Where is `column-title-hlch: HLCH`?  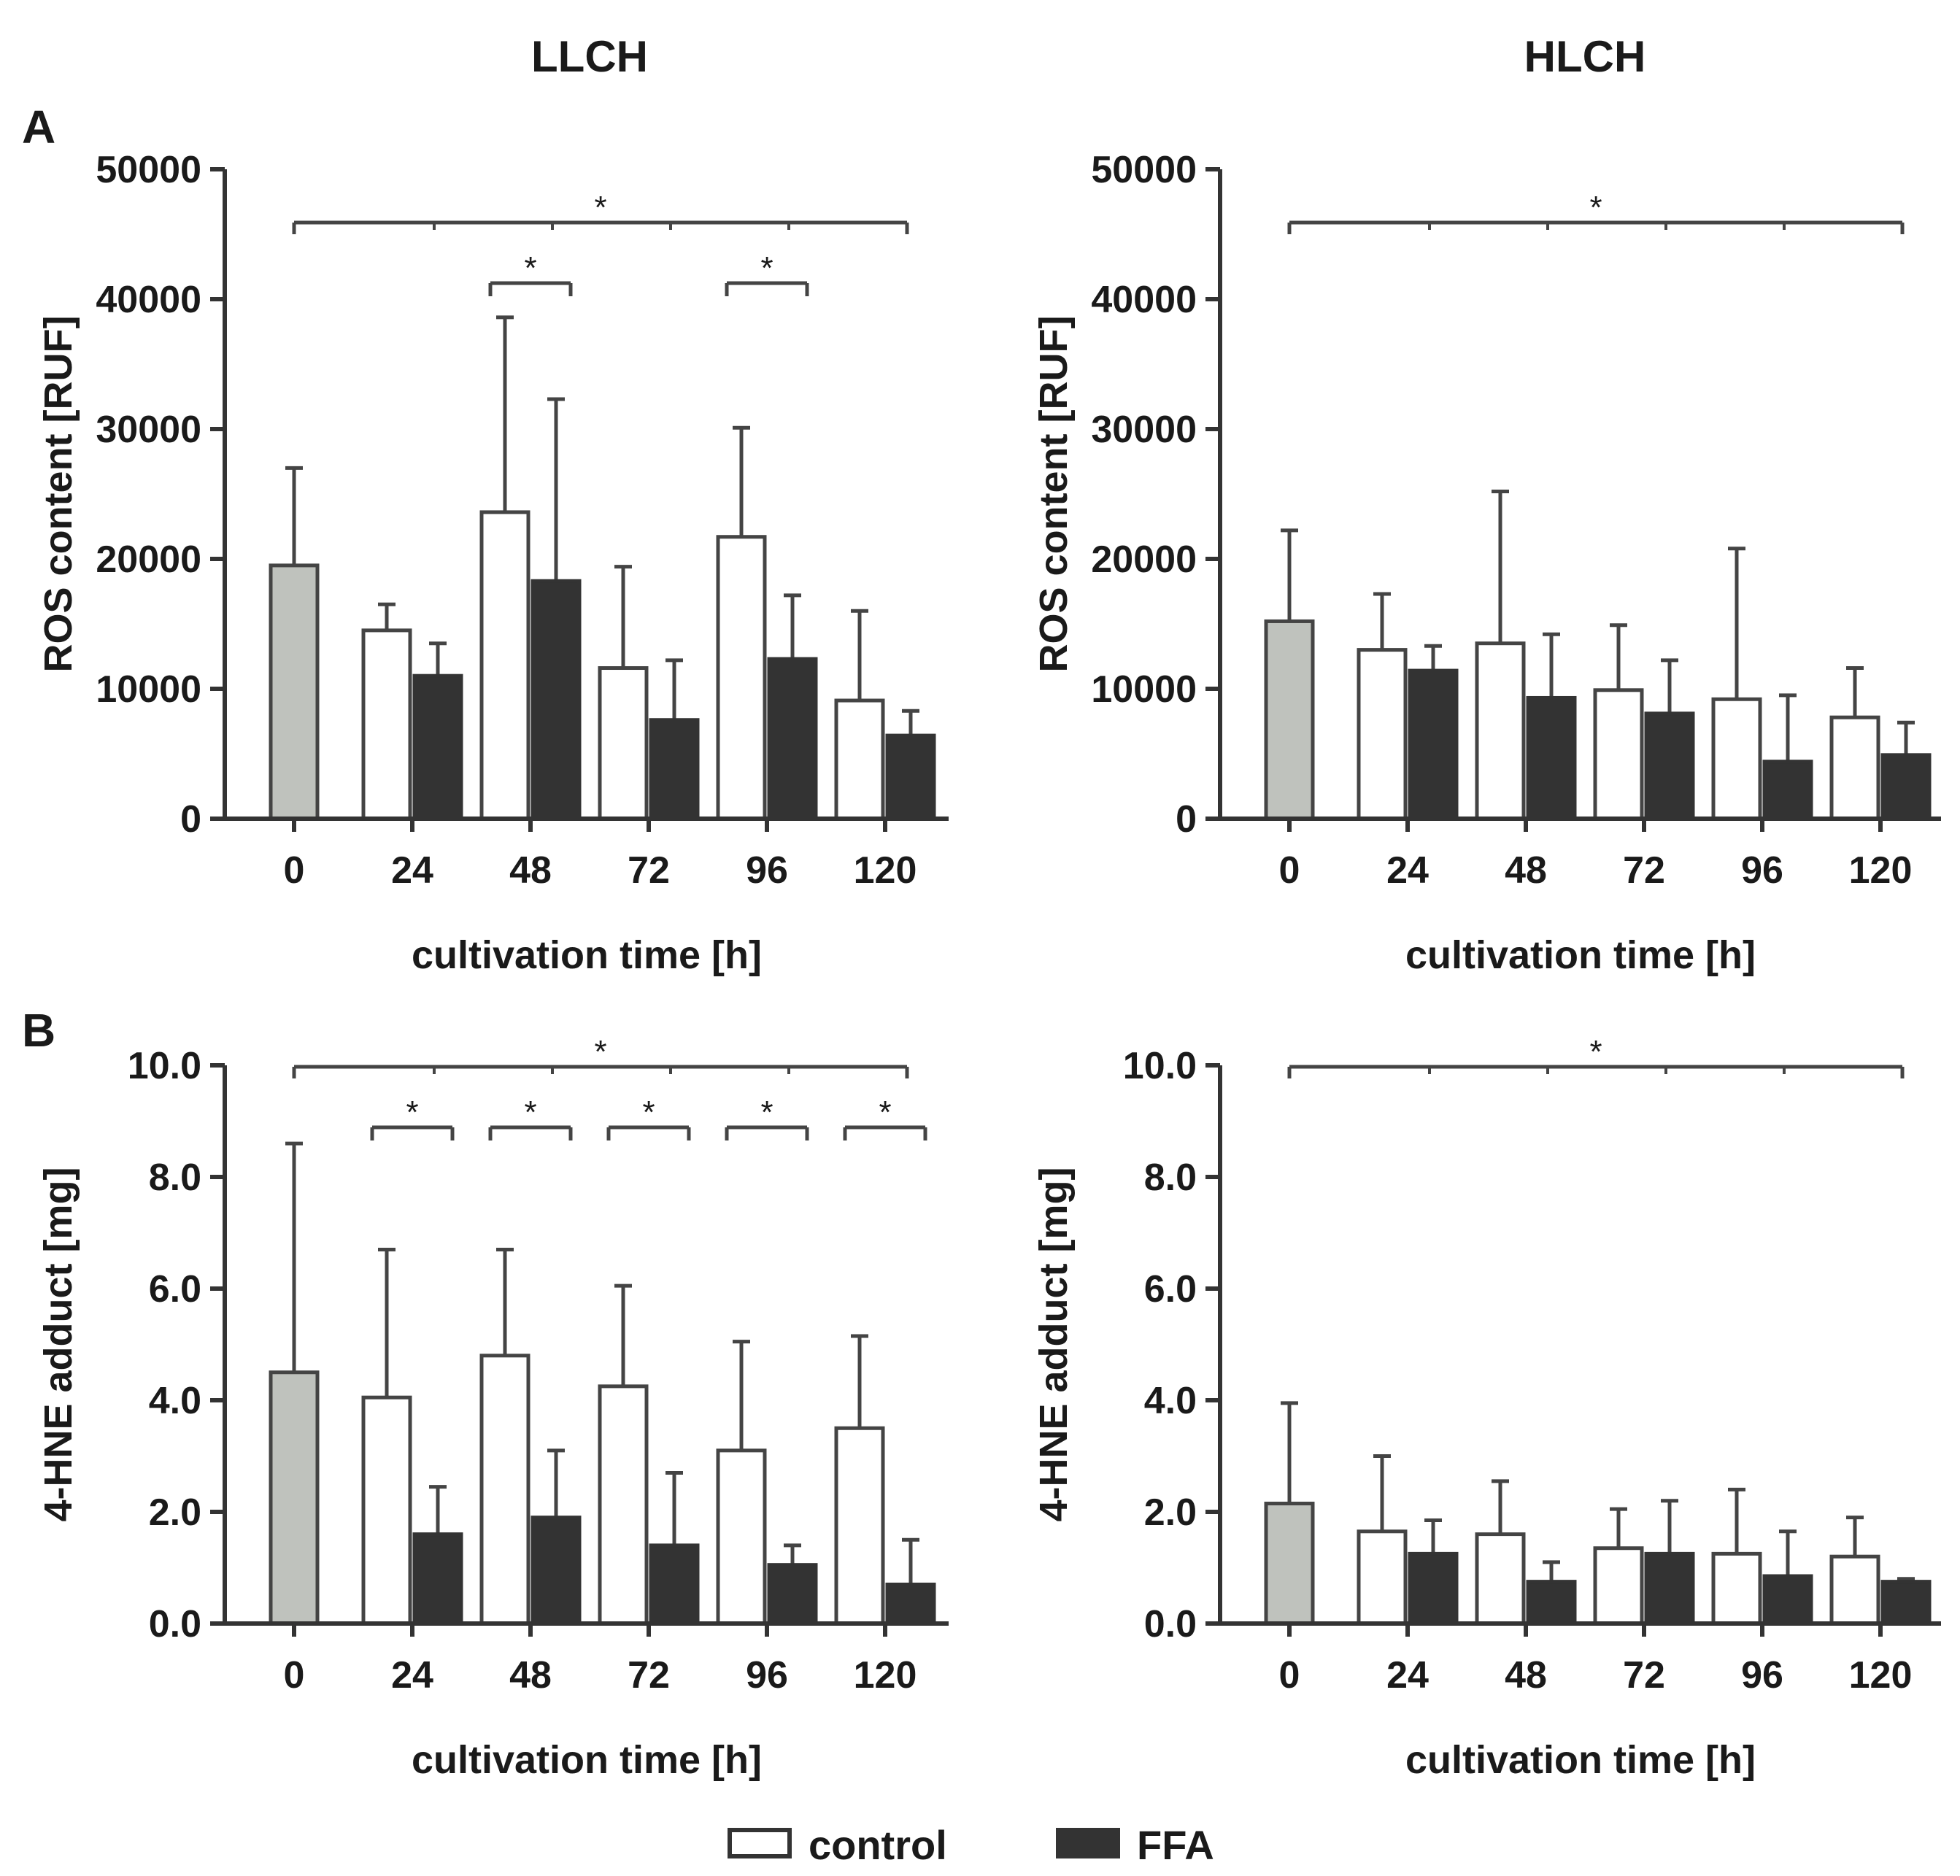
column-title-hlch: HLCH is located at coordinates (1585, 56).